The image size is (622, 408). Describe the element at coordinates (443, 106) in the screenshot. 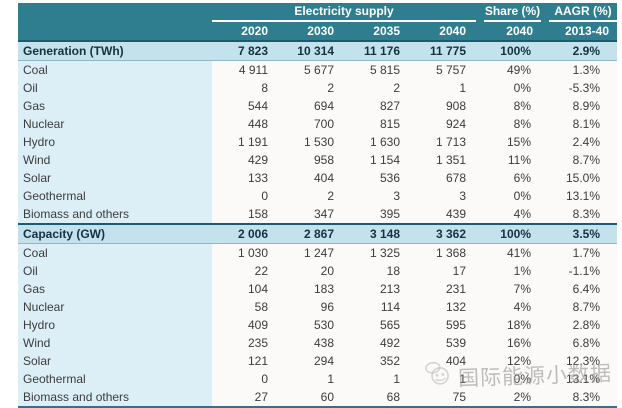

I see `cell-value: 908` at that location.